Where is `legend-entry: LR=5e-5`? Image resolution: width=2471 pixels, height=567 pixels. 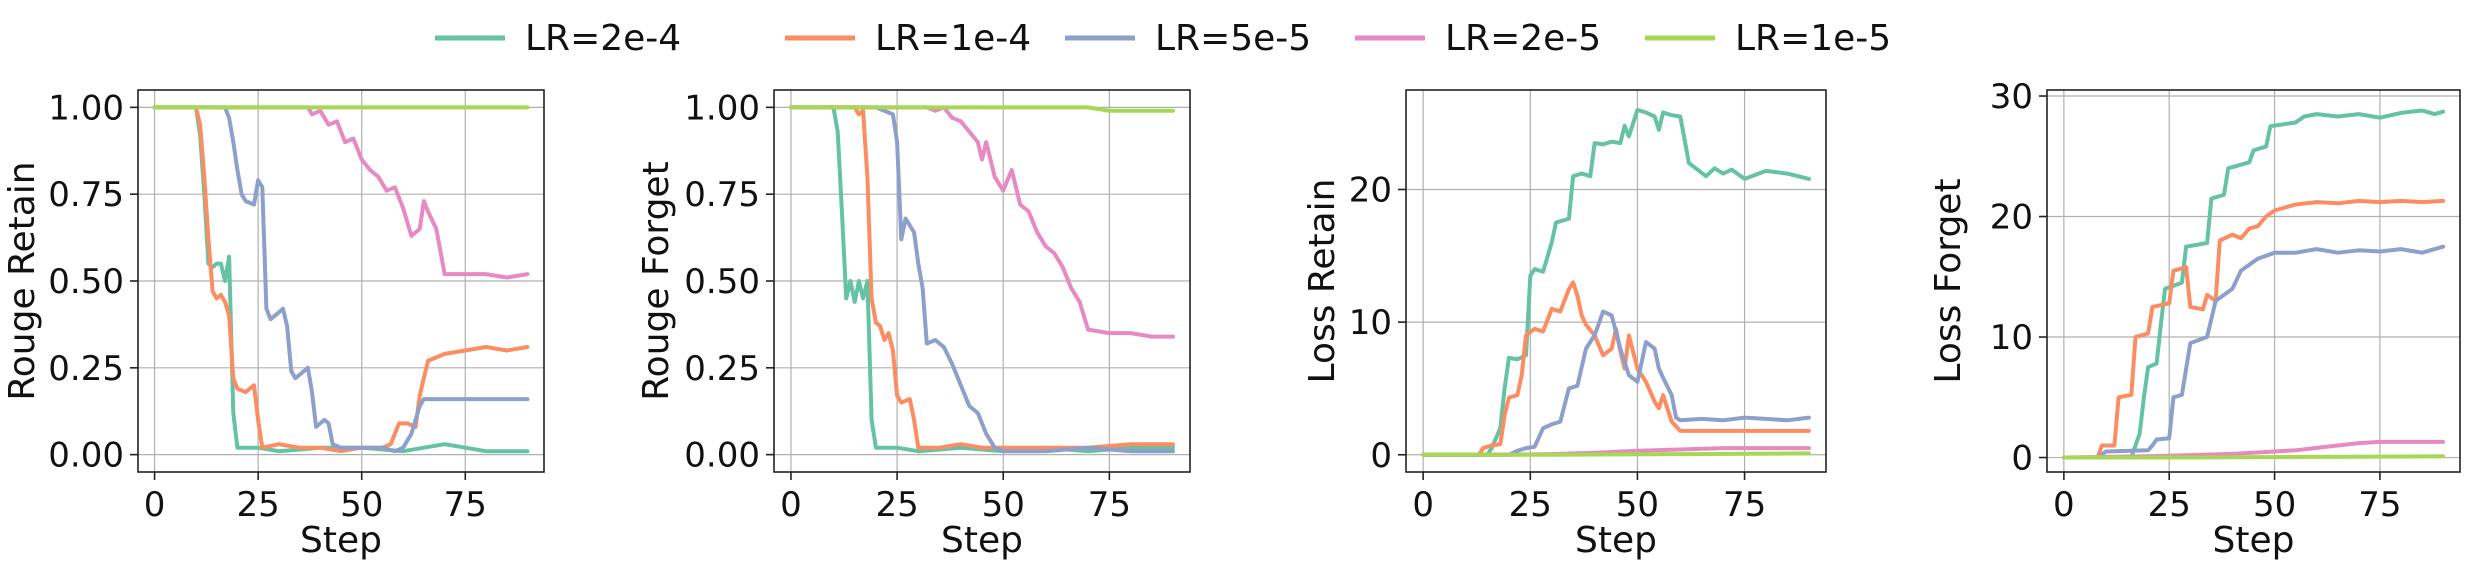 legend-entry: LR=5e-5 is located at coordinates (1188, 38).